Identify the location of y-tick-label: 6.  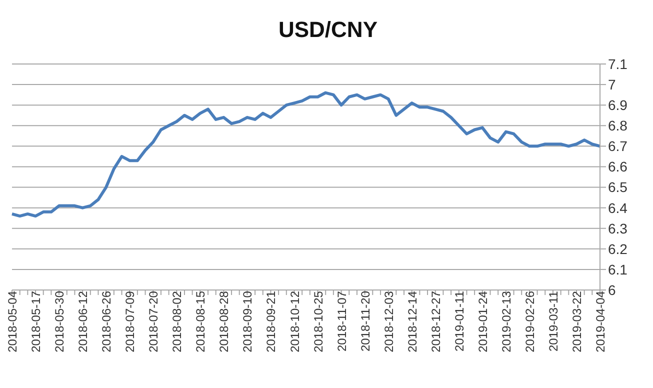
(612, 290).